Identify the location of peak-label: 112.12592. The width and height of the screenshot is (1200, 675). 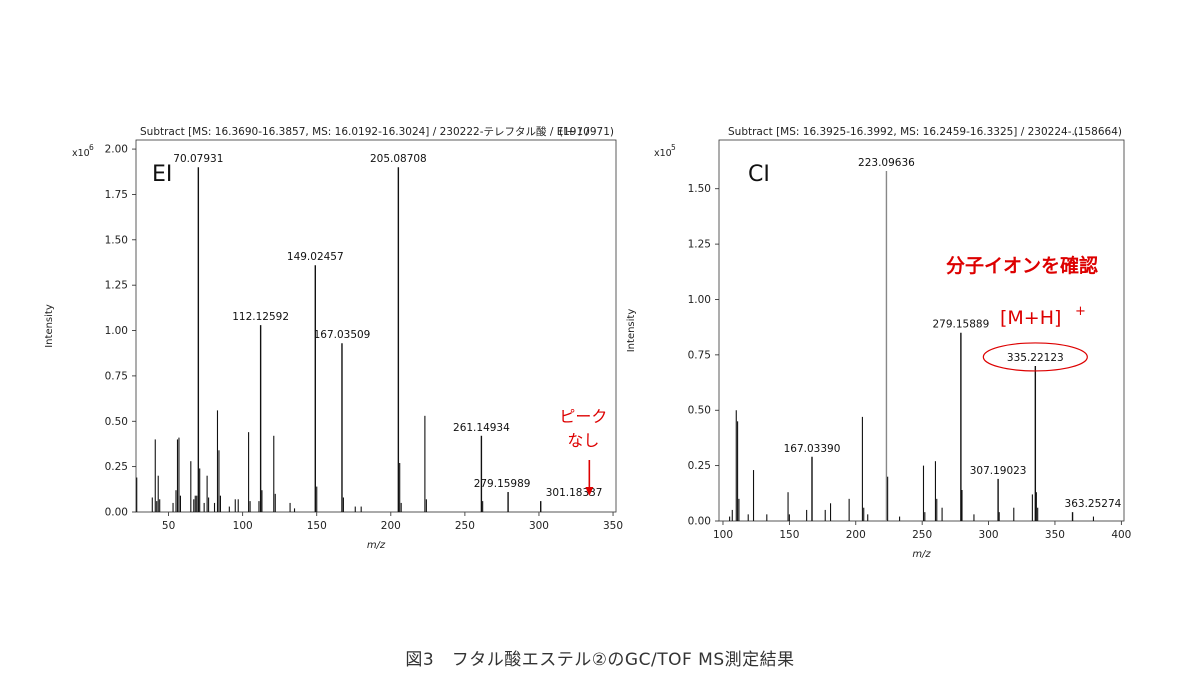
(260, 317).